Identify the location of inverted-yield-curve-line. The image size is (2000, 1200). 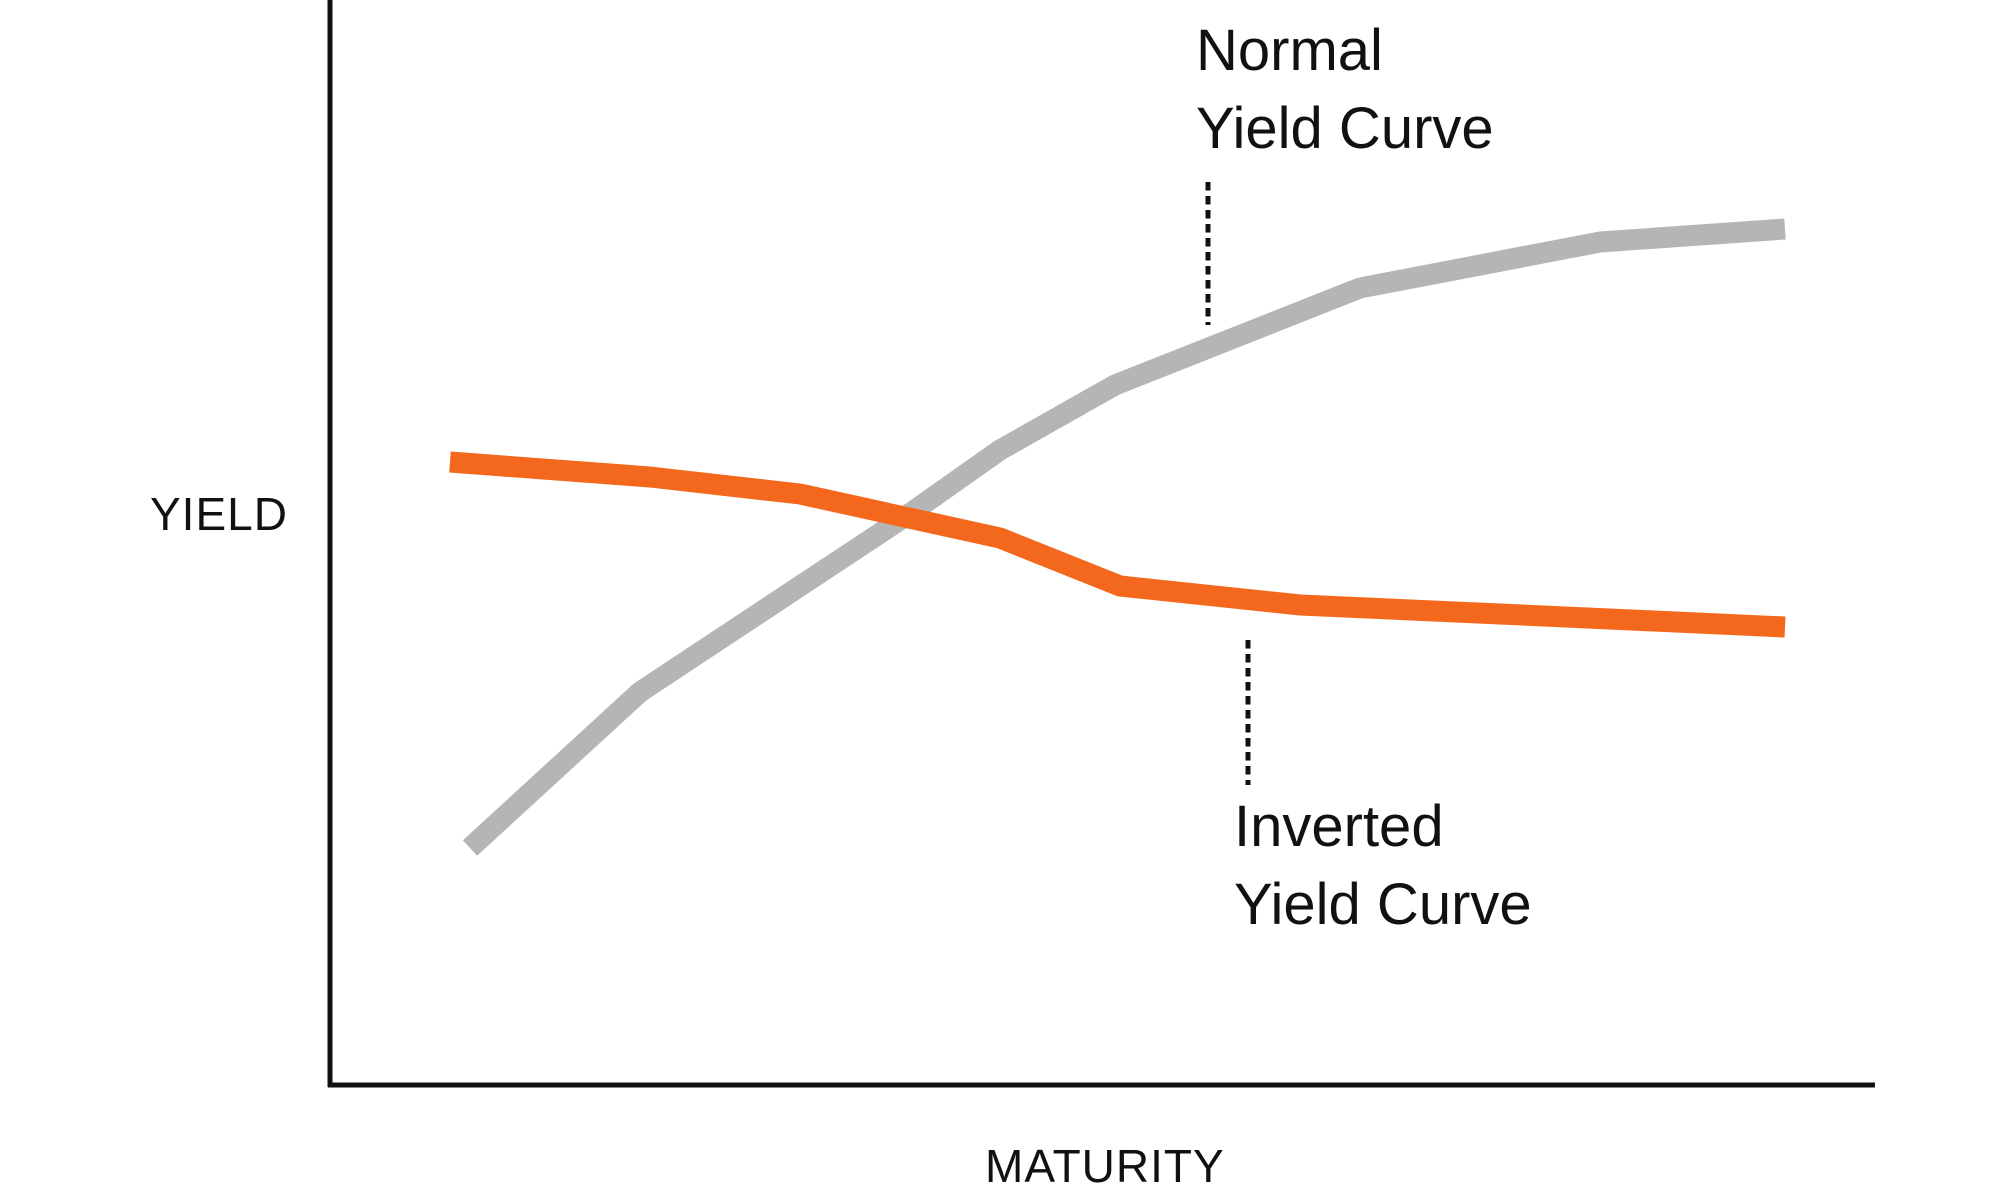
(1117, 544).